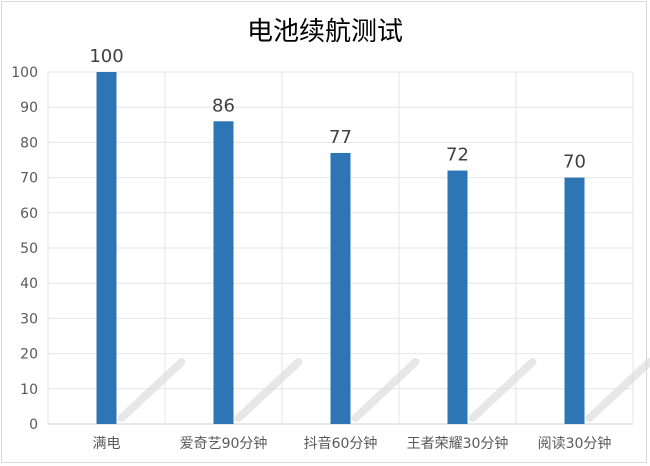  I want to click on y-tick-label: 70, so click(29, 179).